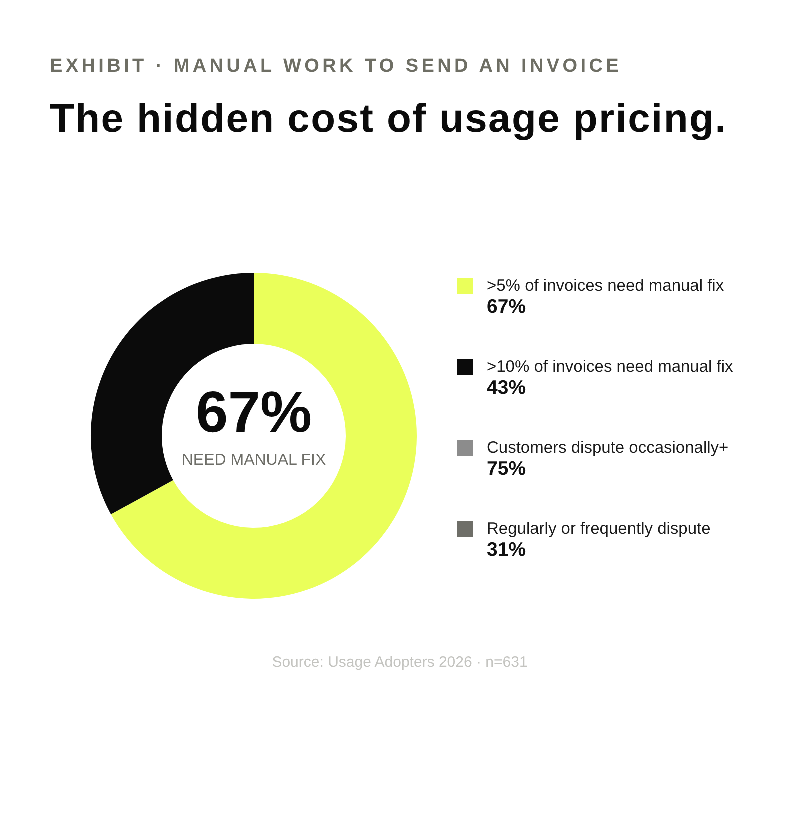 Image resolution: width=800 pixels, height=820 pixels. What do you see at coordinates (389, 119) in the screenshot?
I see `chart-title: The hidden cost of usage pricing.` at bounding box center [389, 119].